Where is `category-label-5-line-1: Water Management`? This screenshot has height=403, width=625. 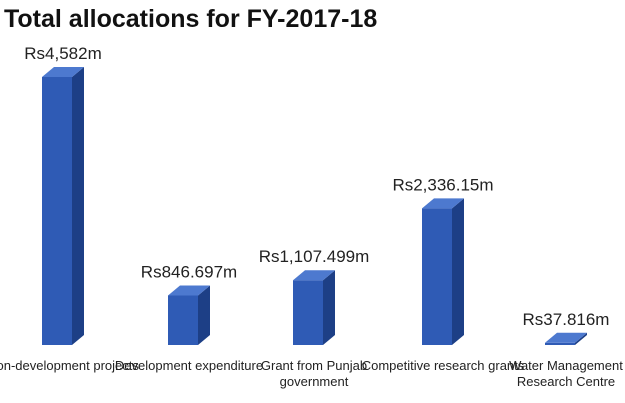 category-label-5-line-1: Water Management is located at coordinates (566, 365).